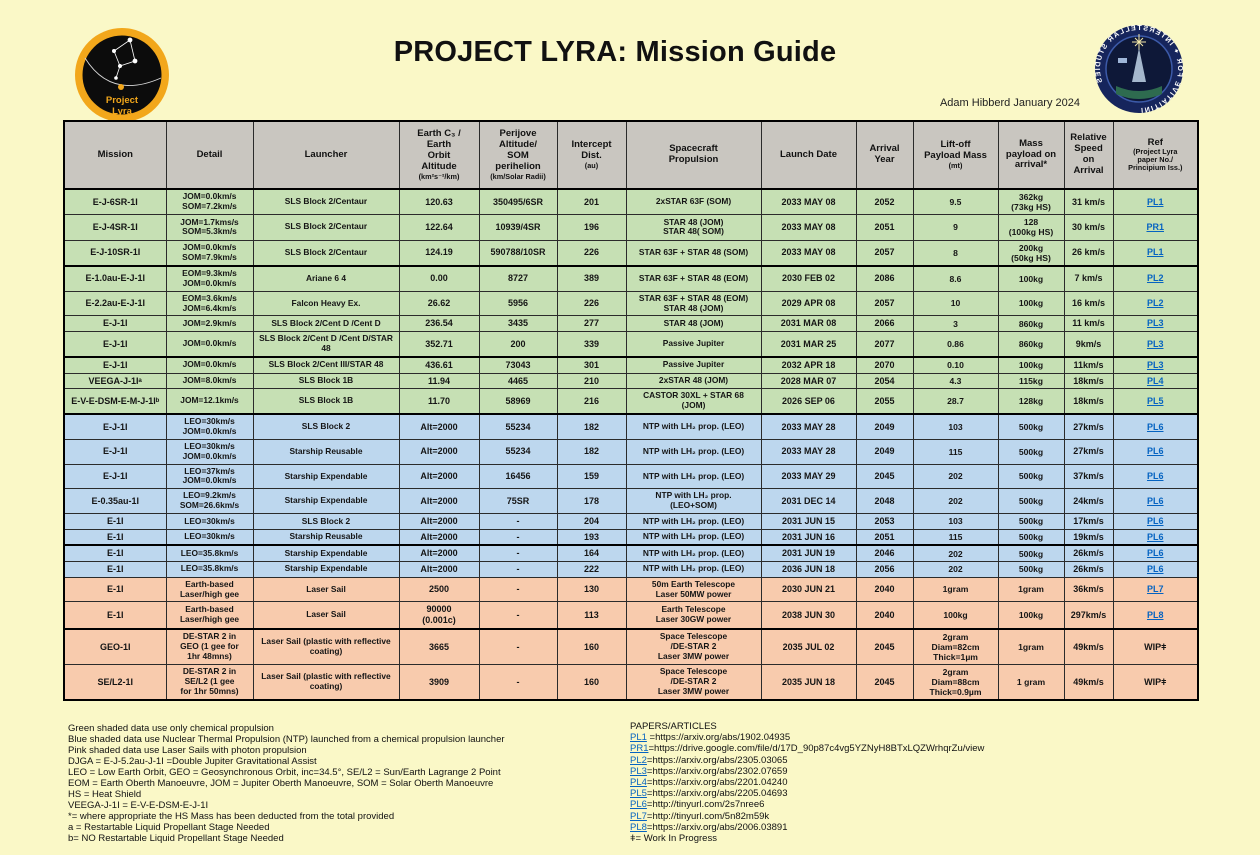  What do you see at coordinates (884, 365) in the screenshot?
I see `arrival-cell: 2070` at bounding box center [884, 365].